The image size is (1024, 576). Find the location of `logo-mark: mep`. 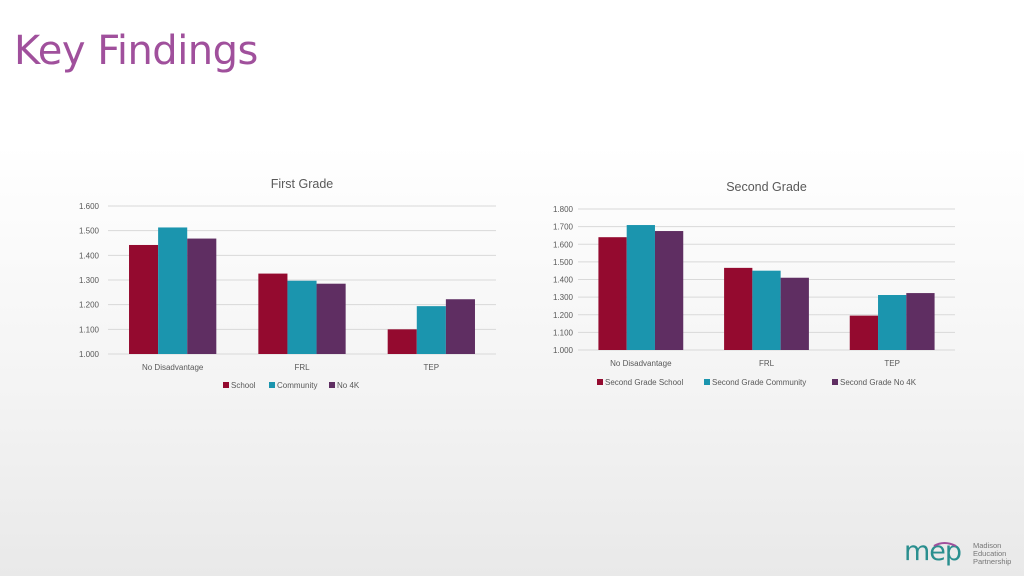

logo-mark: mep is located at coordinates (932, 551).